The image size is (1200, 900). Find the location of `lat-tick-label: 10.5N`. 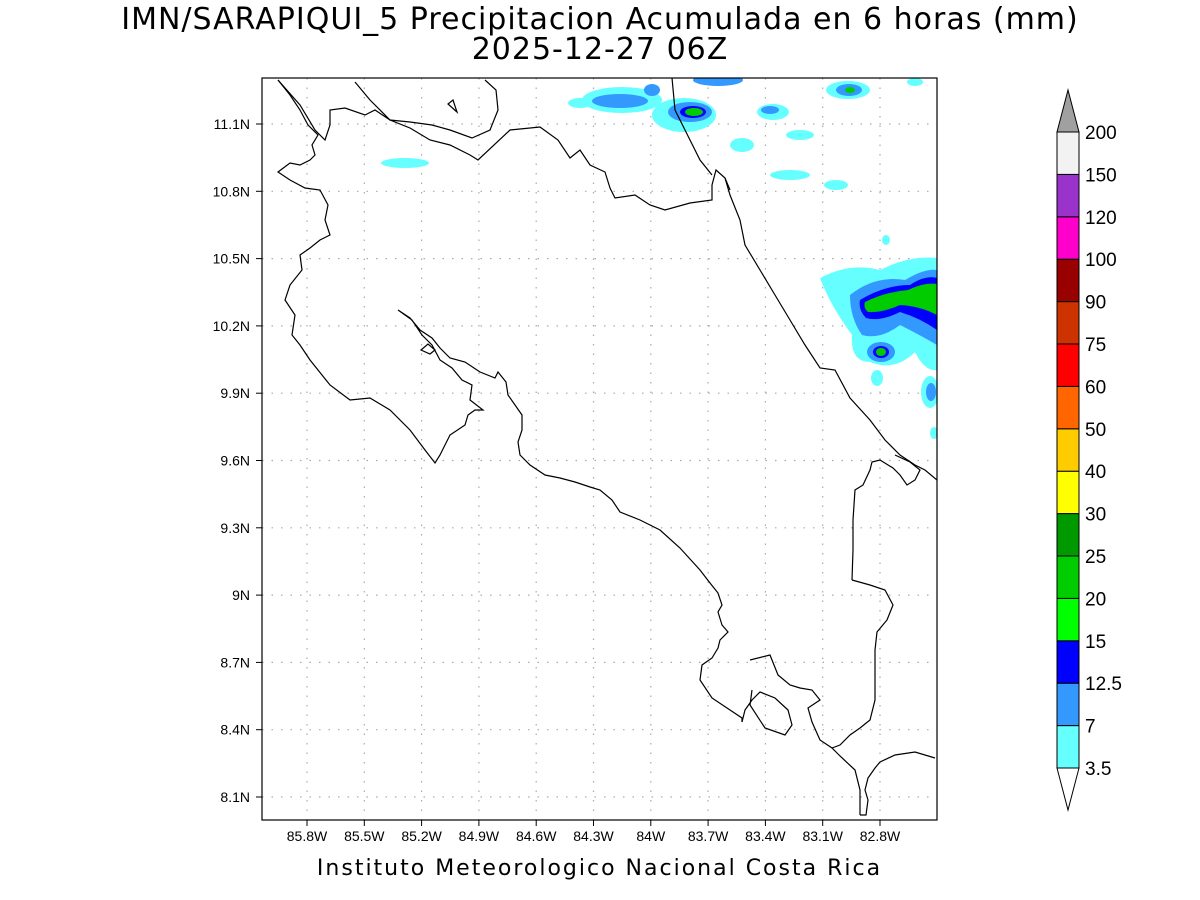

lat-tick-label: 10.5N is located at coordinates (231, 259).